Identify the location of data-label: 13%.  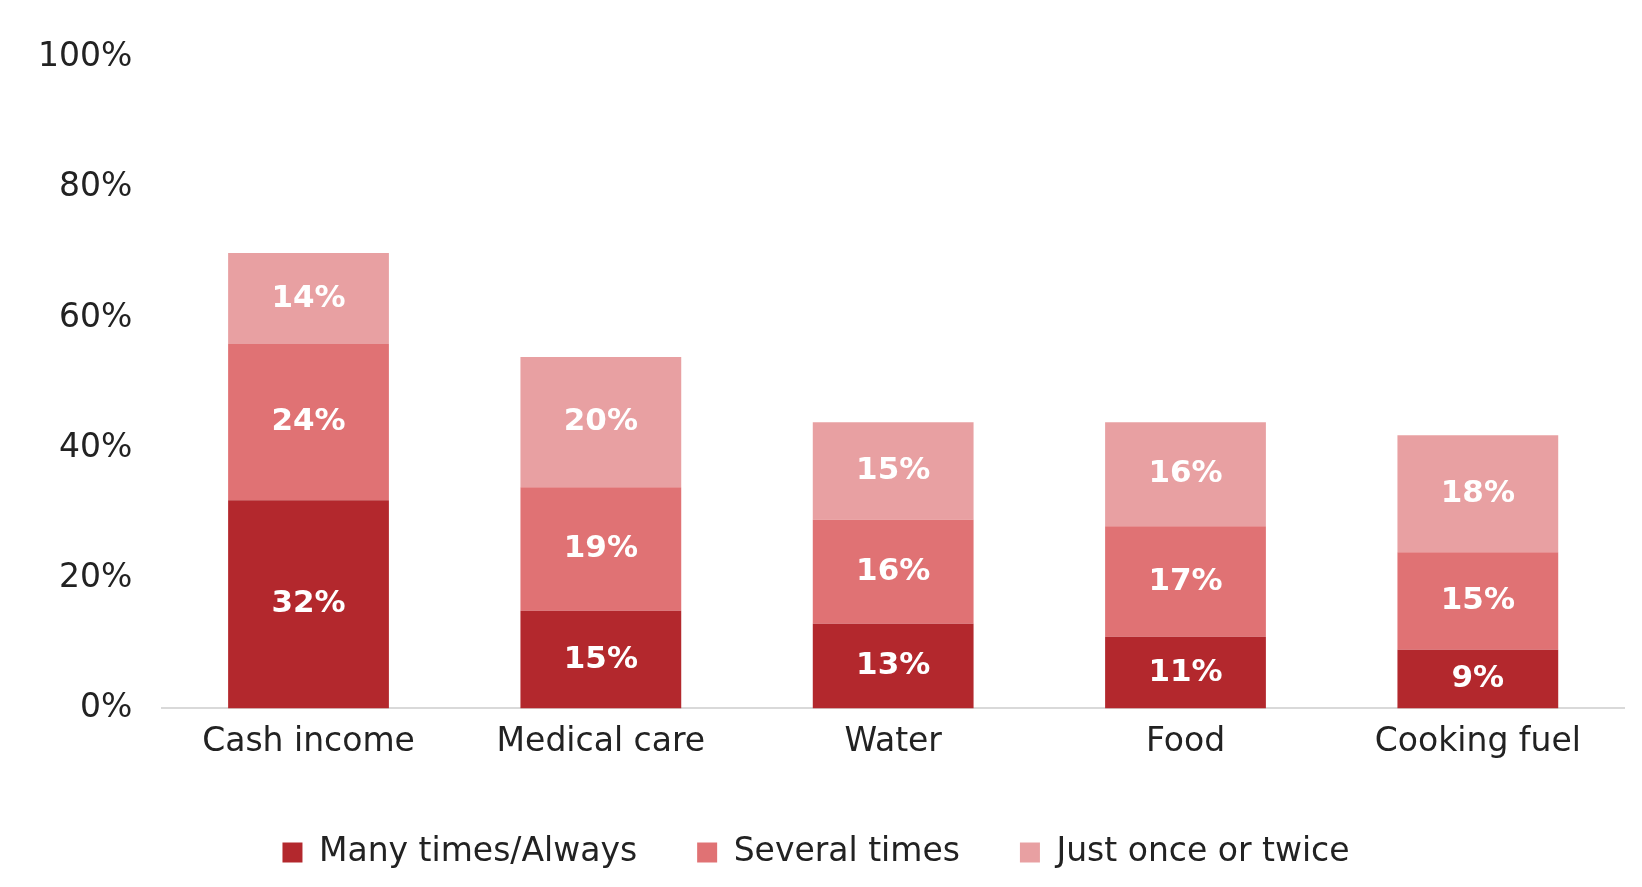
(893, 663).